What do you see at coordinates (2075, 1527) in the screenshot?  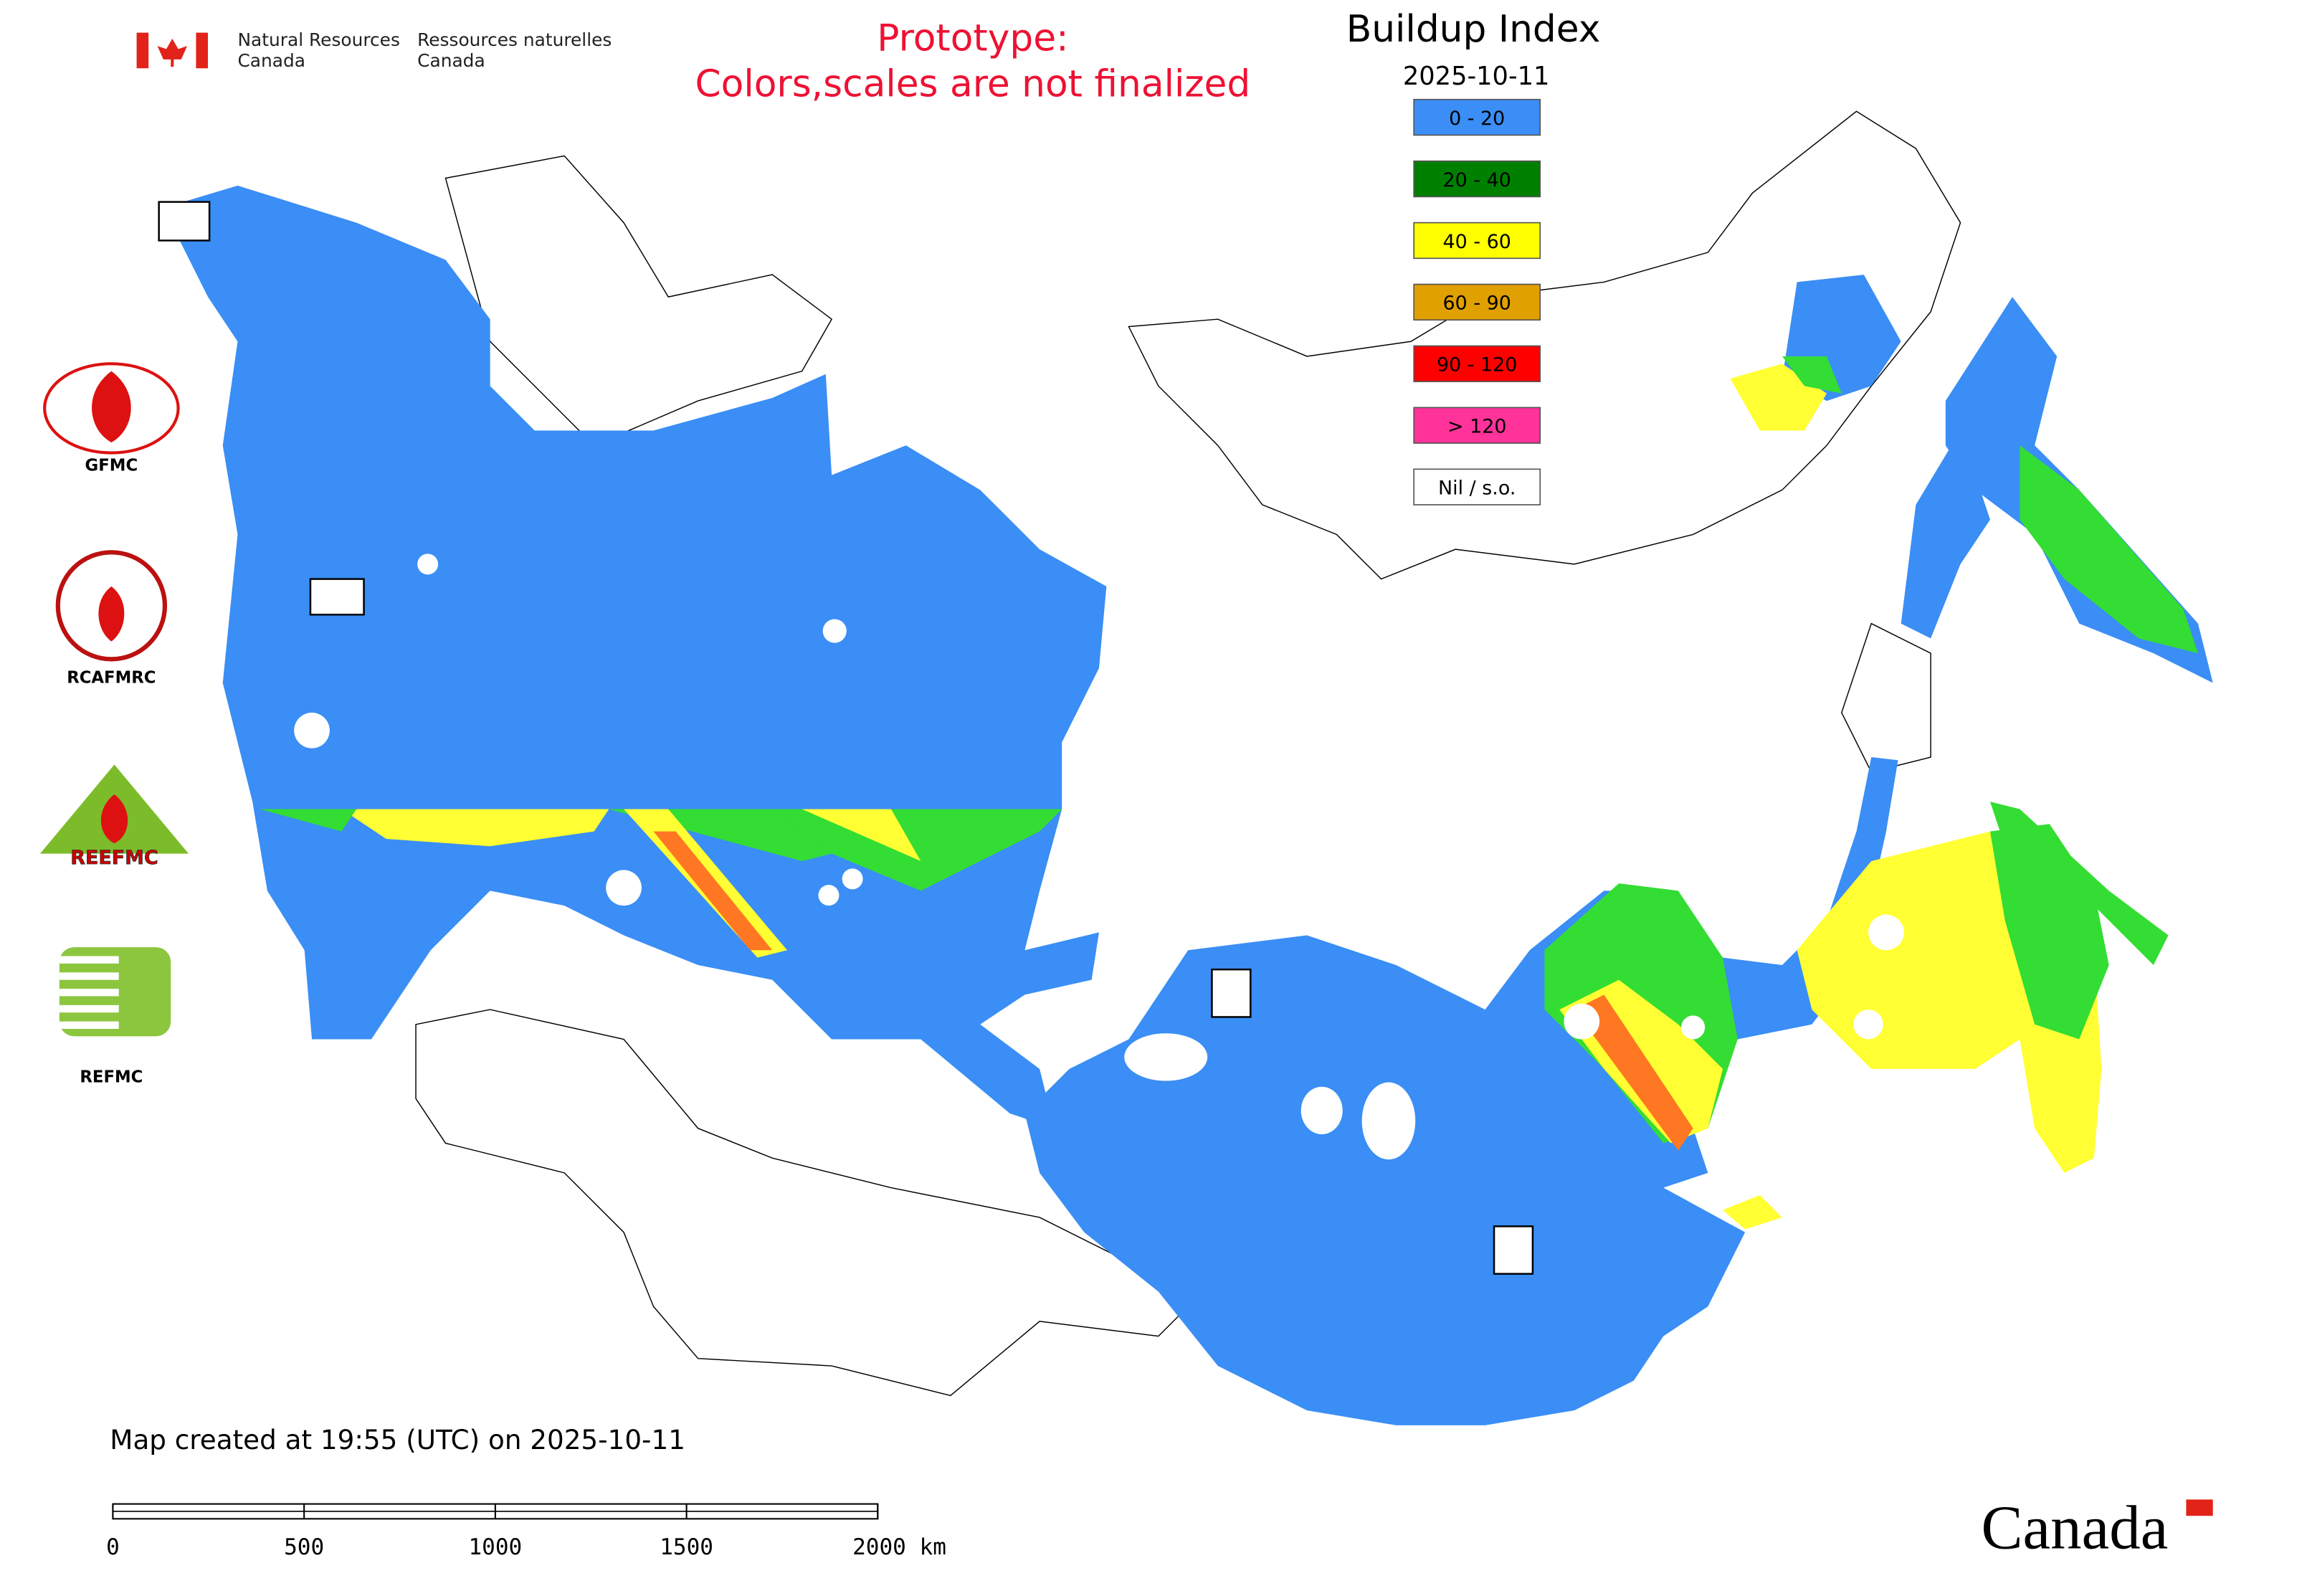 I see `canada-wordmark: Canada` at bounding box center [2075, 1527].